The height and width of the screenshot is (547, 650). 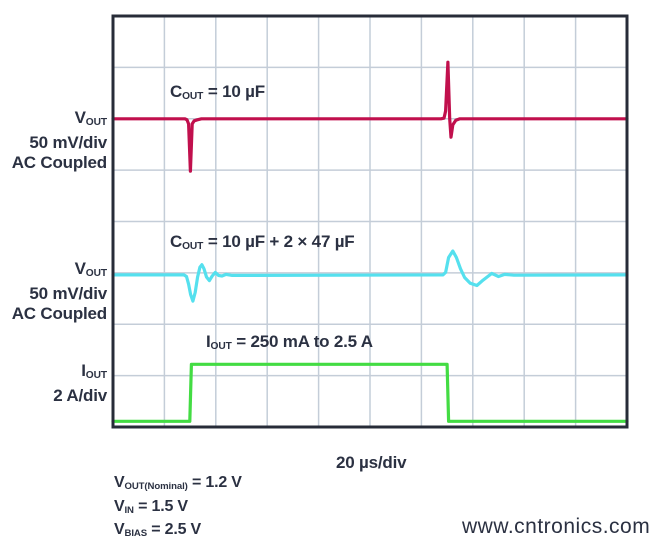 I want to click on condition-vin: VIN = 1.5 V, so click(x=151, y=506).